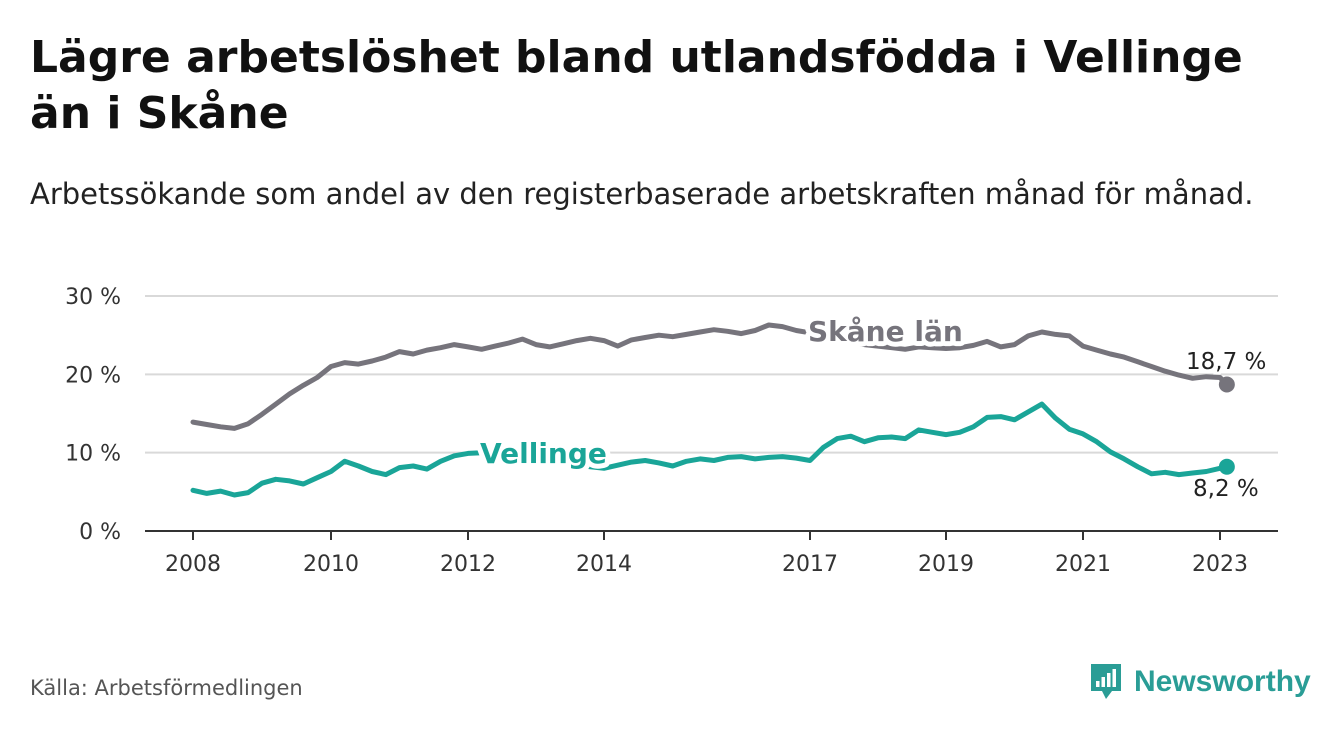  I want to click on skane-line, so click(710, 376).